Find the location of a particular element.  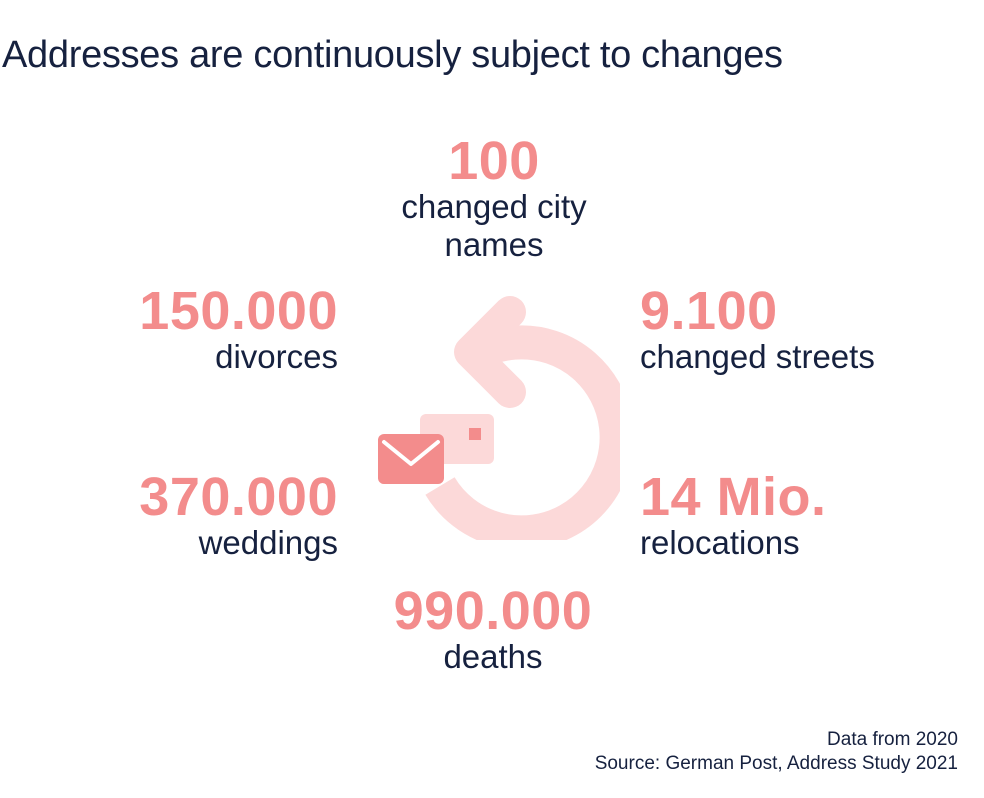

stat-relocations: 14 Mio. relocations is located at coordinates (790, 516).